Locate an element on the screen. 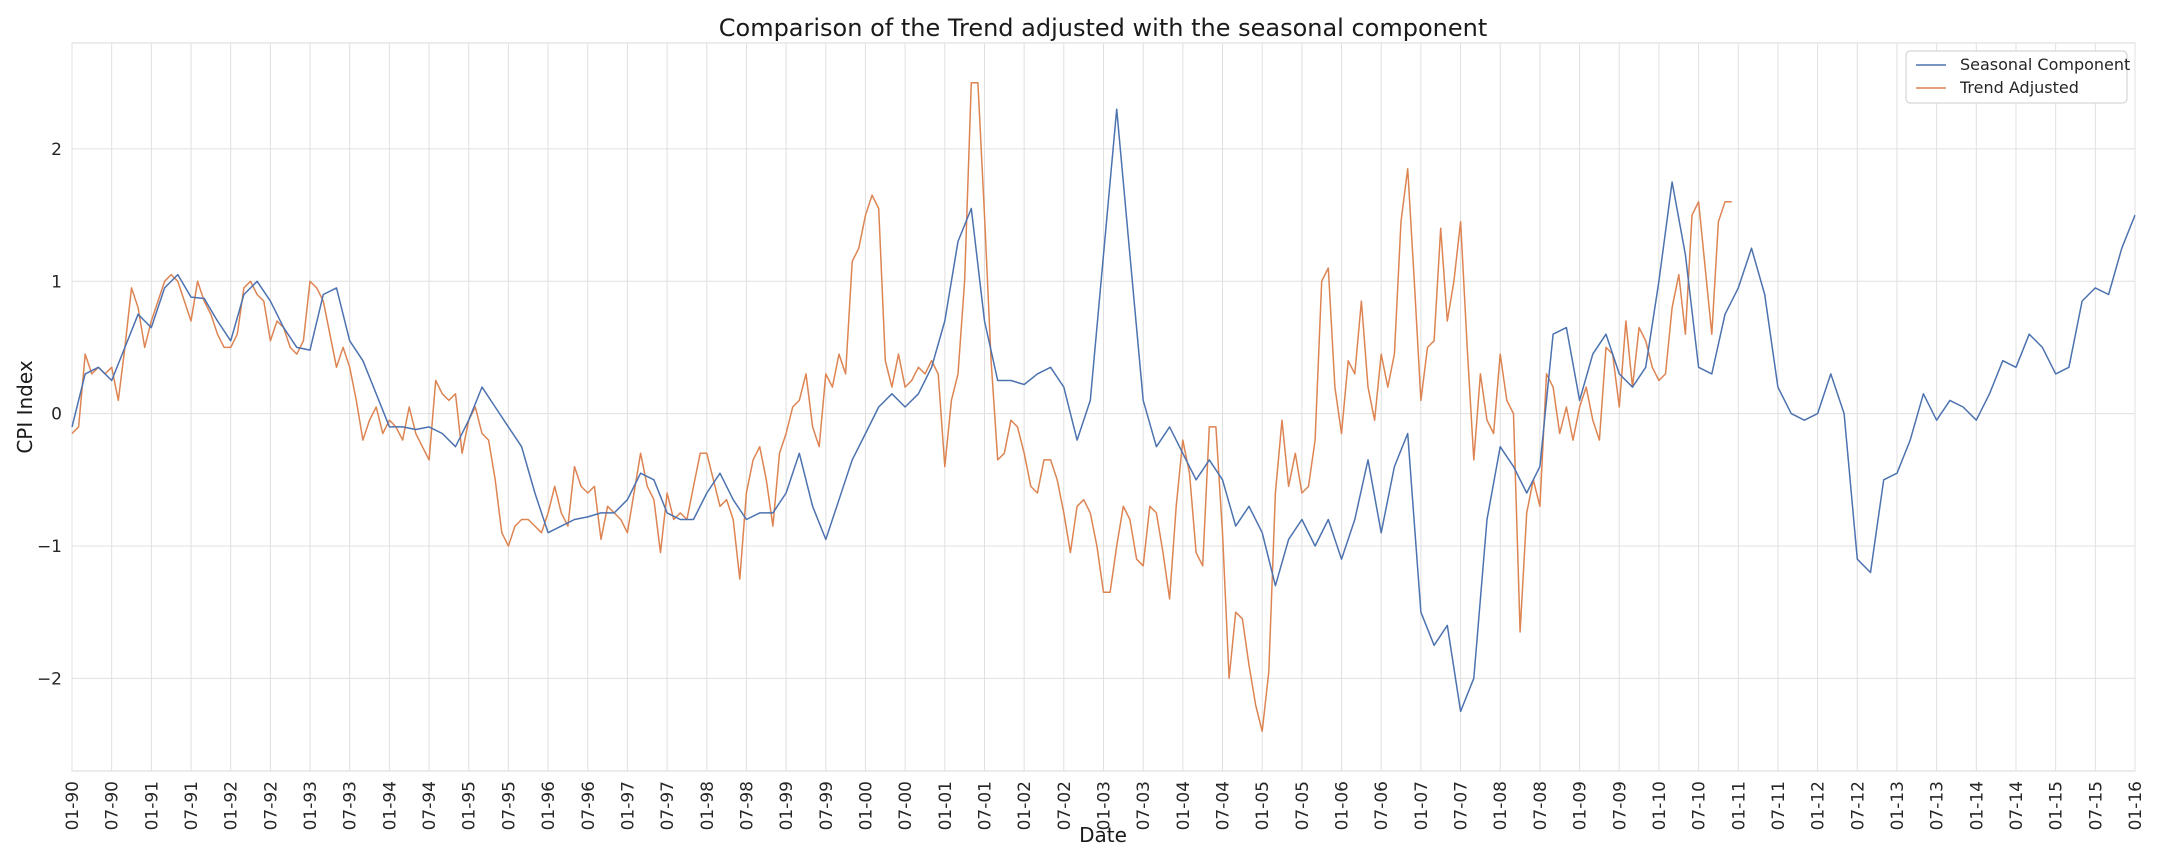 This screenshot has height=864, width=2160. x-tick-label: 07-96 is located at coordinates (589, 805).